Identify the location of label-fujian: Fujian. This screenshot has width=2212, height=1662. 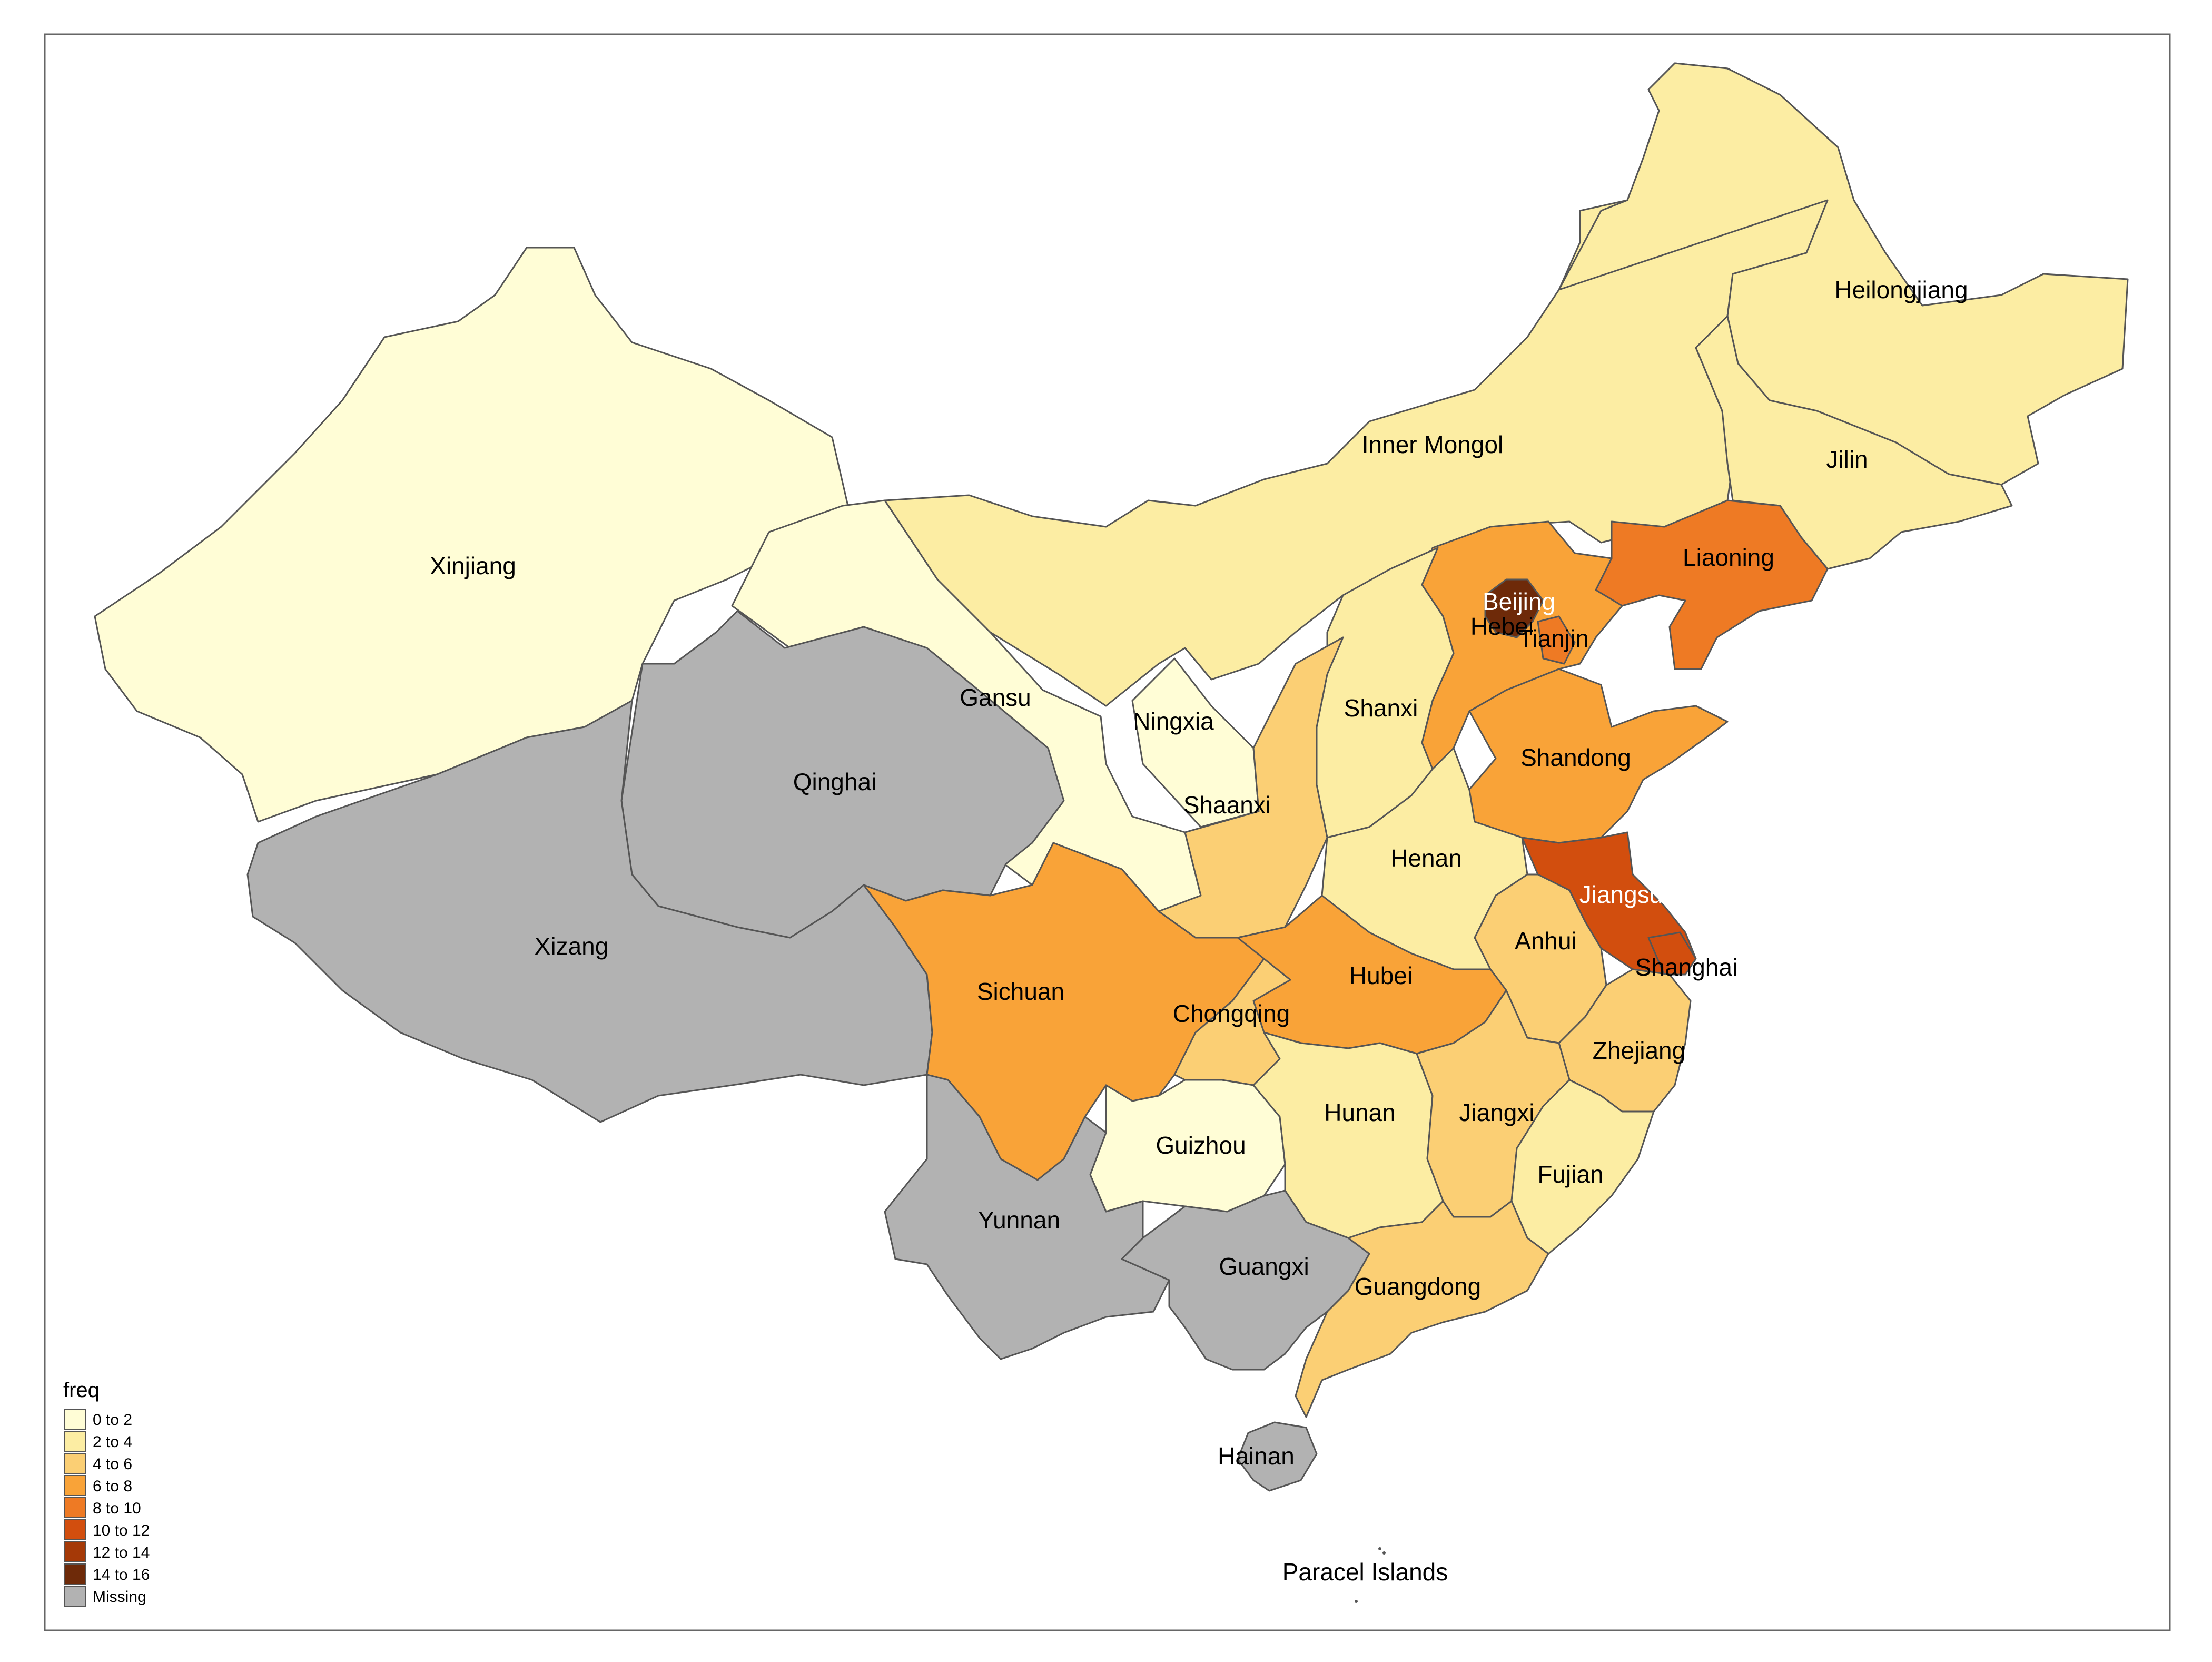
(1570, 1174).